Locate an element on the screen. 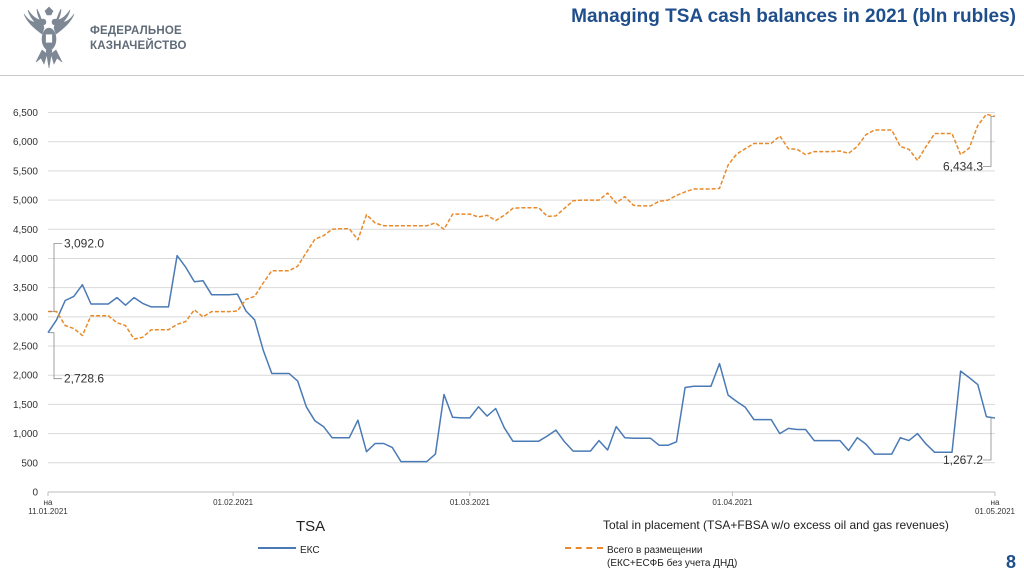 Image resolution: width=1024 pixels, height=576 pixels. legend-item-eks: ЕКС is located at coordinates (289, 550).